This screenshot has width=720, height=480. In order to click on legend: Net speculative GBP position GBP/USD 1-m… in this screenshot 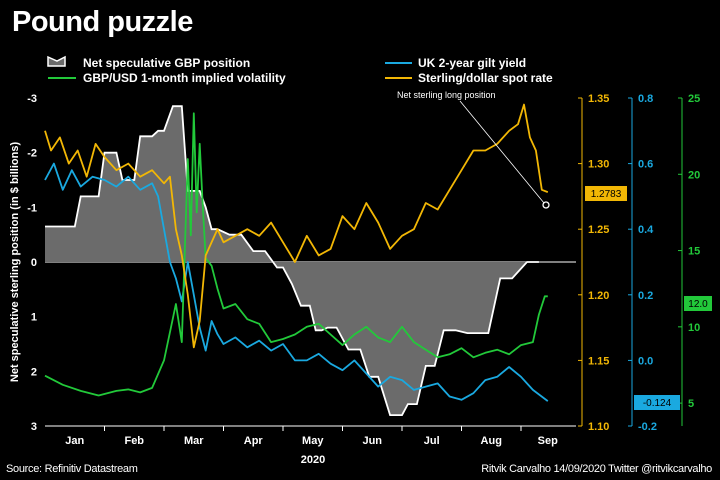, I will do `click(300, 70)`.